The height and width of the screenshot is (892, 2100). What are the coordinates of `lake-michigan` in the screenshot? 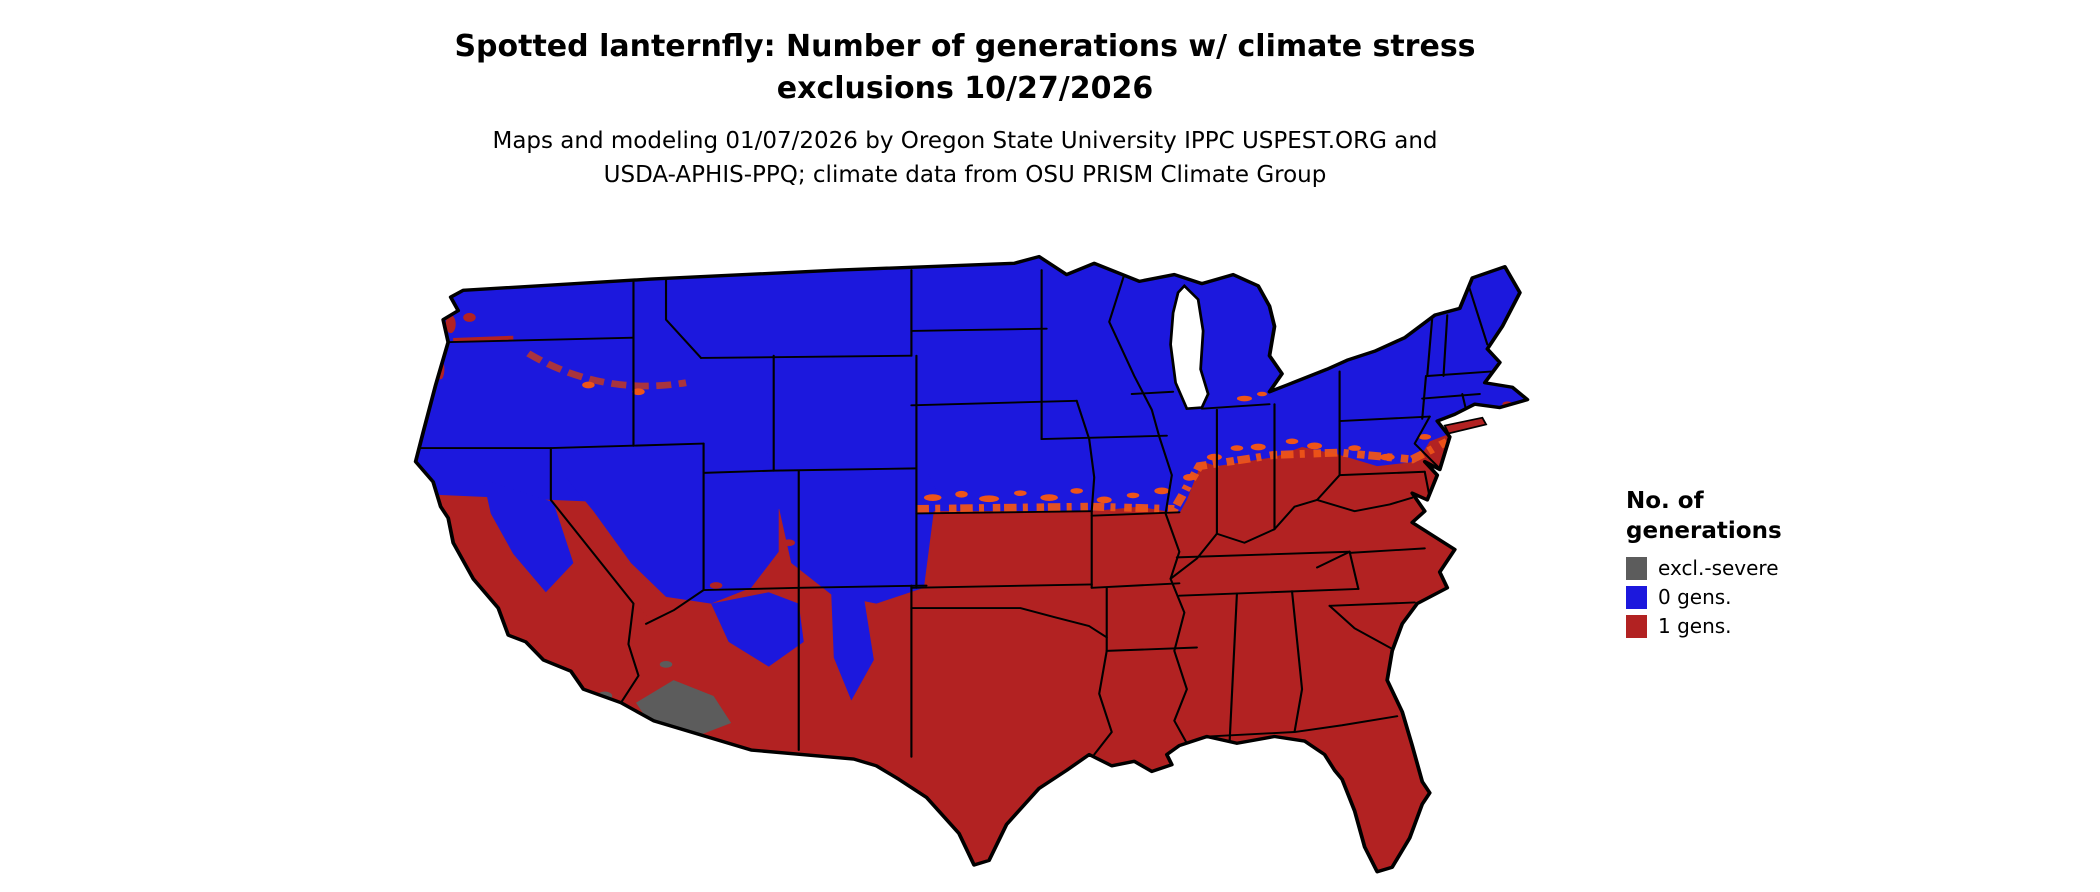 It's located at (1189, 346).